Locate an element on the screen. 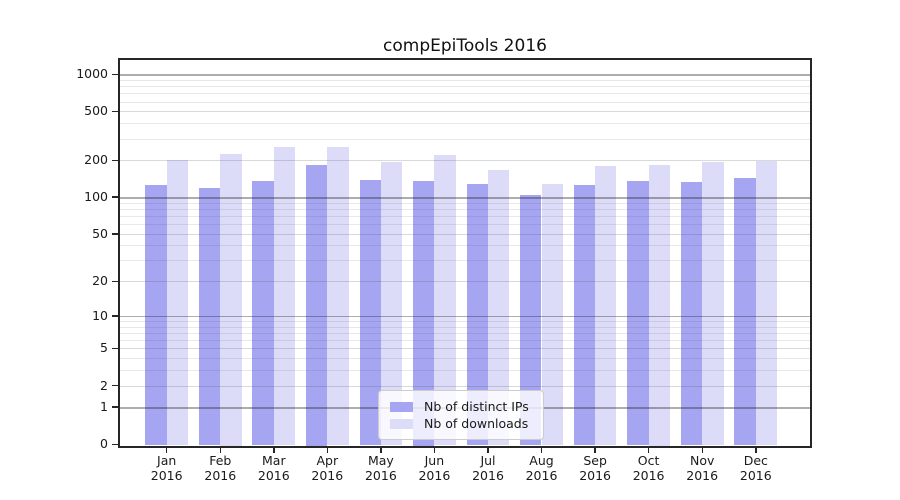 The height and width of the screenshot is (500, 900). x-tick-label: Mar 2016 is located at coordinates (273, 468).